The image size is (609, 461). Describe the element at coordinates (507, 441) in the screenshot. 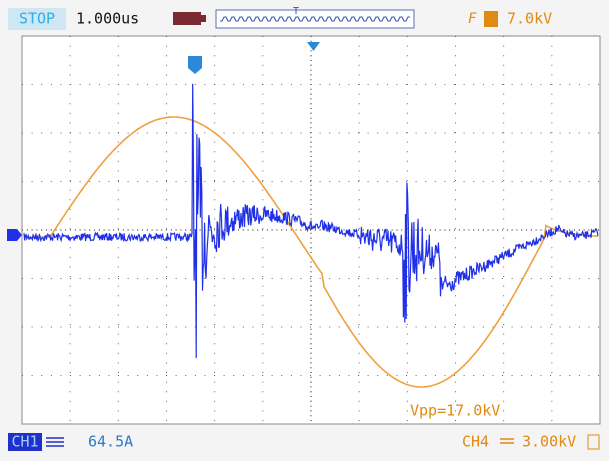

I see `ch4-coupling-icon` at that location.